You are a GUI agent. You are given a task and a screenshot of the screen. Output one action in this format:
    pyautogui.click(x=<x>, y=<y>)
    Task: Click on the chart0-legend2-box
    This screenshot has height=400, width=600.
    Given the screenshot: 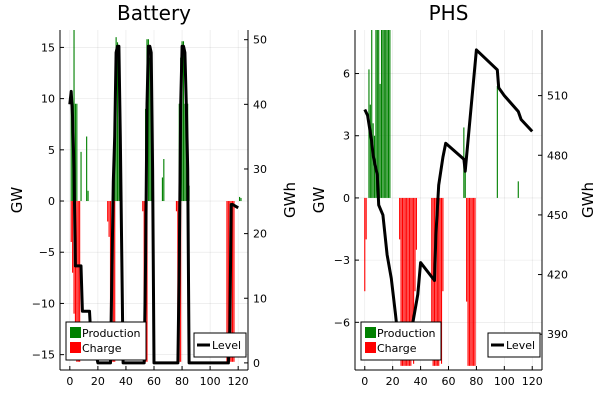 What is the action you would take?
    pyautogui.click(x=220, y=345)
    